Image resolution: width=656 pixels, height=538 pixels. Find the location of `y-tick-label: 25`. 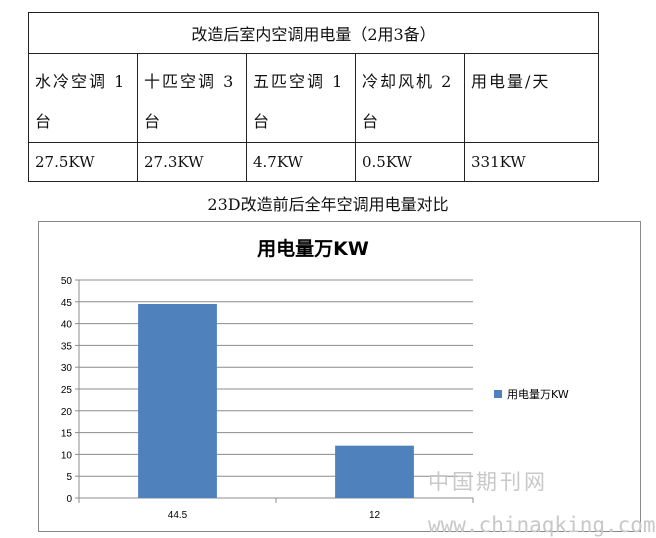

y-tick-label: 25 is located at coordinates (67, 390).